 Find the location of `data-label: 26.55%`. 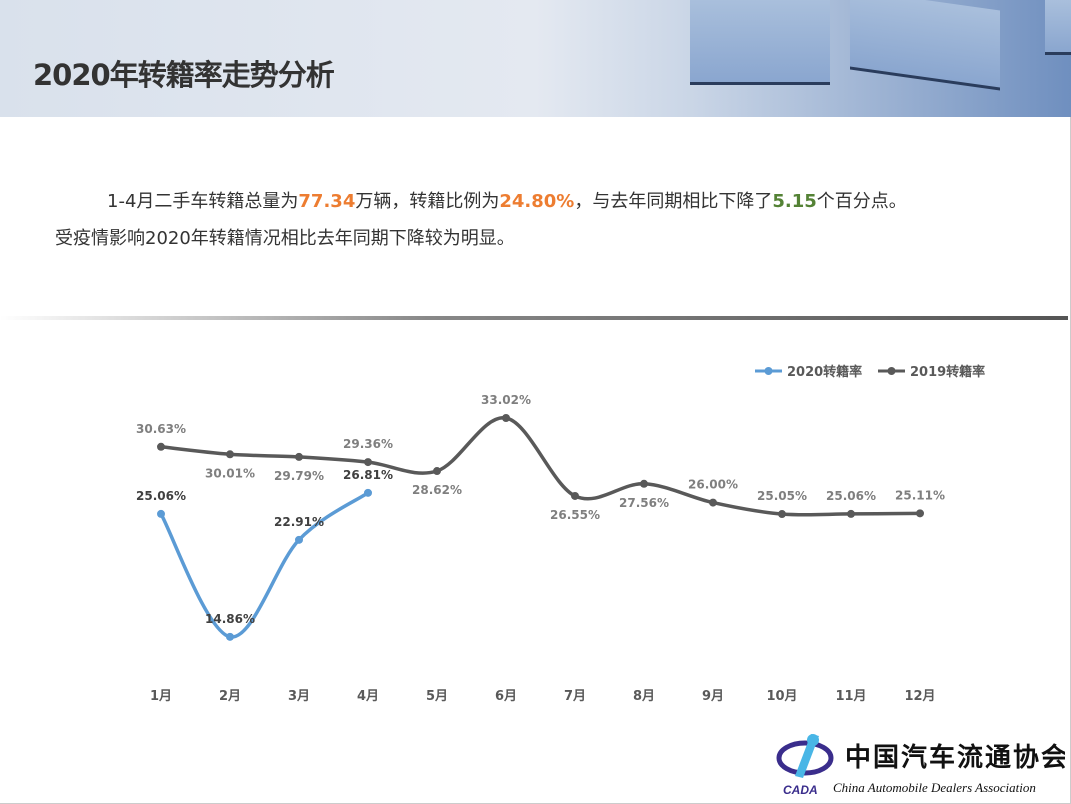

data-label: 26.55% is located at coordinates (575, 515).